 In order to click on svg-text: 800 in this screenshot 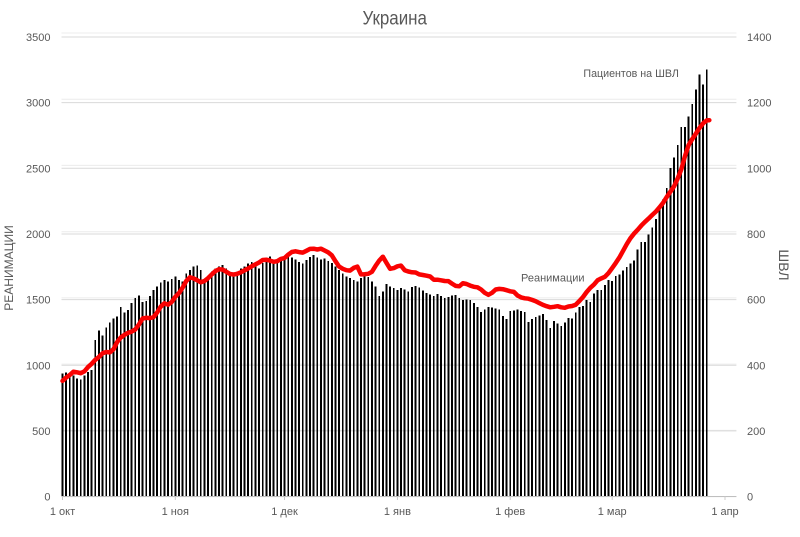, I will do `click(756, 235)`.